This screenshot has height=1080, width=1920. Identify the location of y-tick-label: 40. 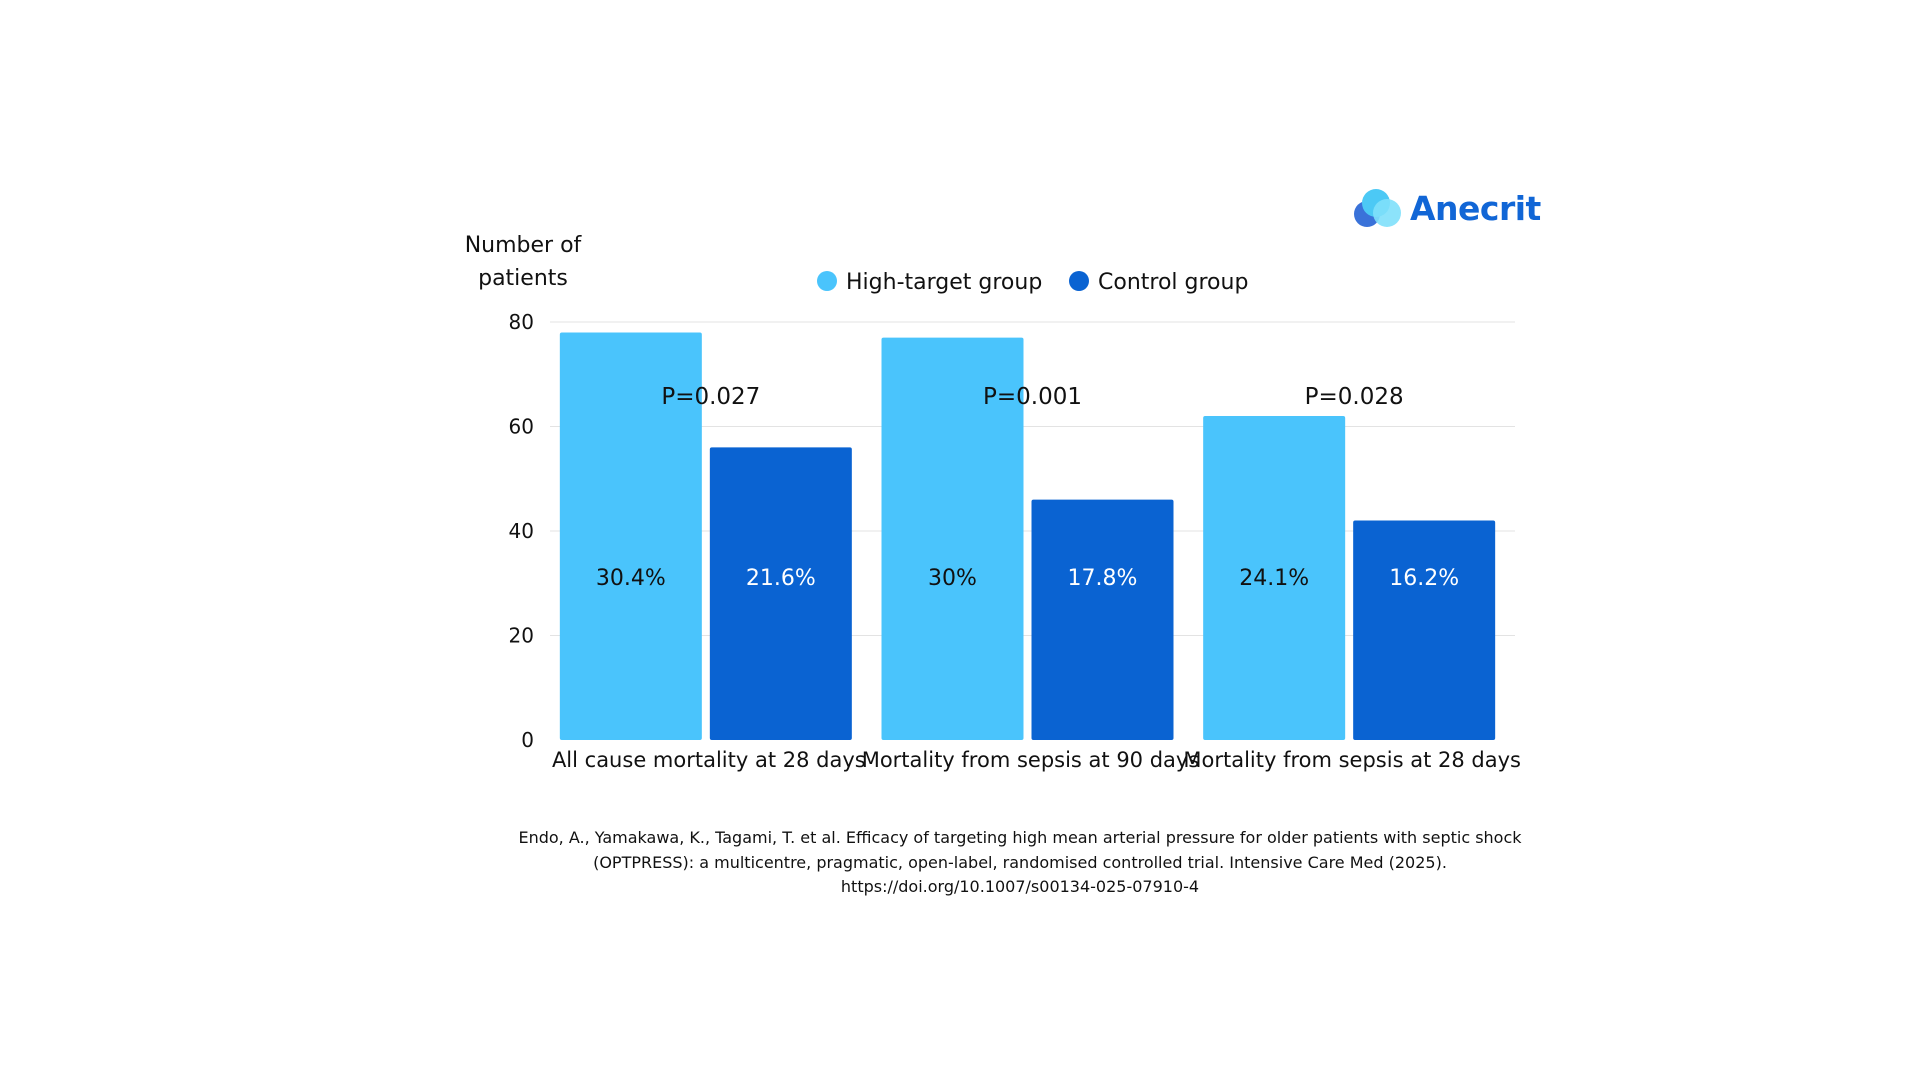
(521, 531).